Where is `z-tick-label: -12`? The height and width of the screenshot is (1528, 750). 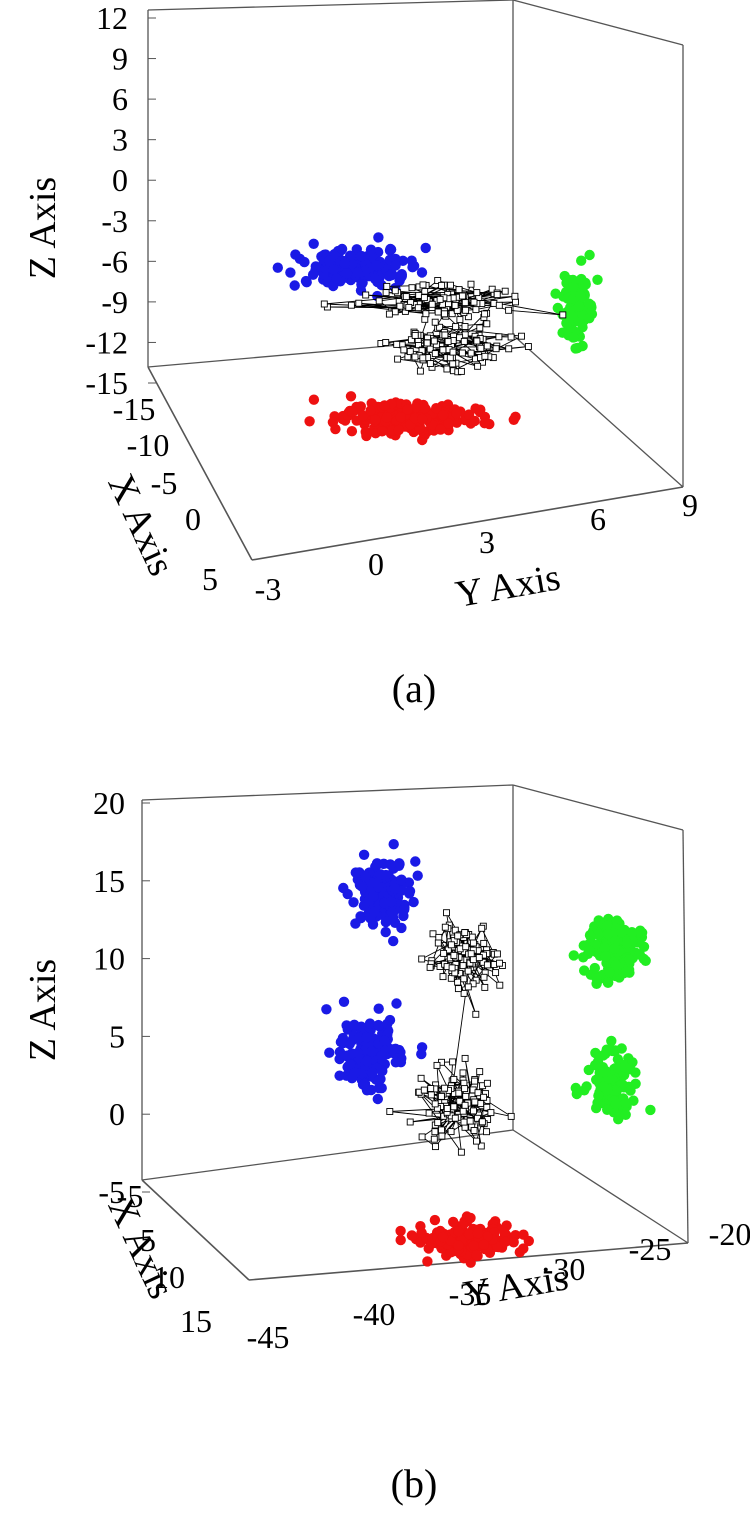 z-tick-label: -12 is located at coordinates (106, 342).